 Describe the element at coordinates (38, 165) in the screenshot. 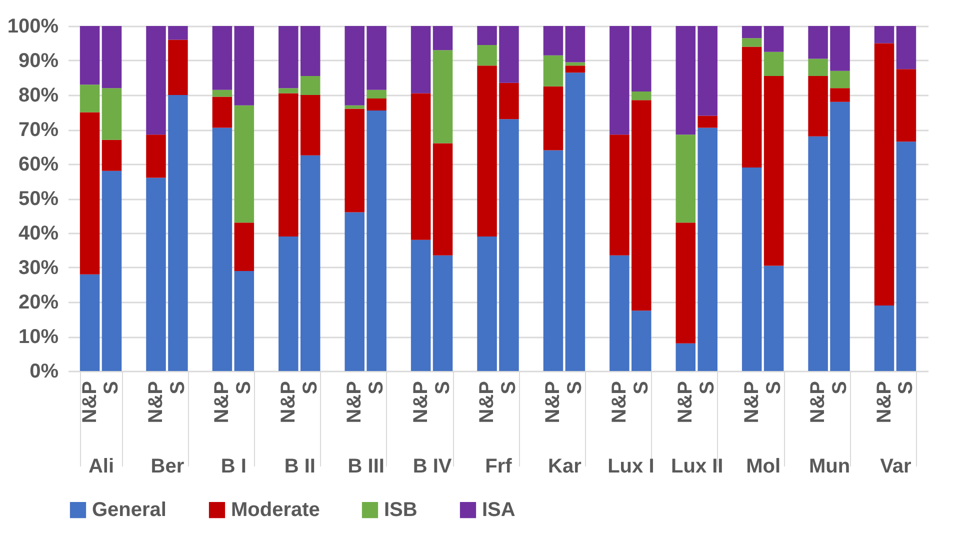

I see `y-tick-label: 60%` at that location.